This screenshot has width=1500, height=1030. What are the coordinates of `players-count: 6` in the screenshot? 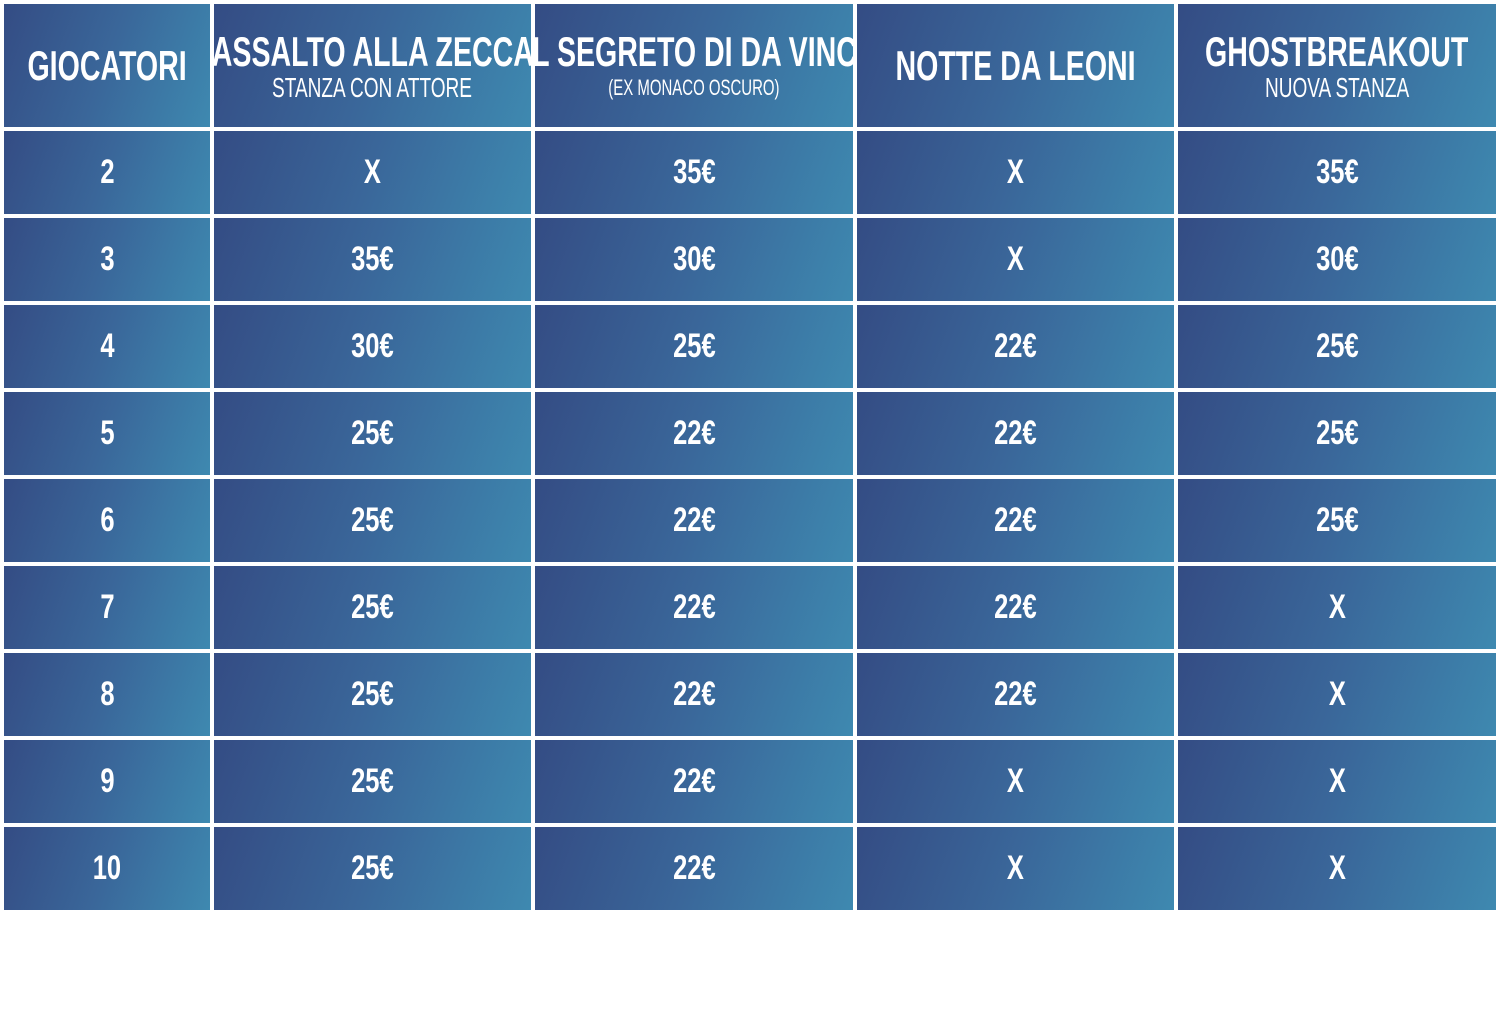 It's located at (107, 520).